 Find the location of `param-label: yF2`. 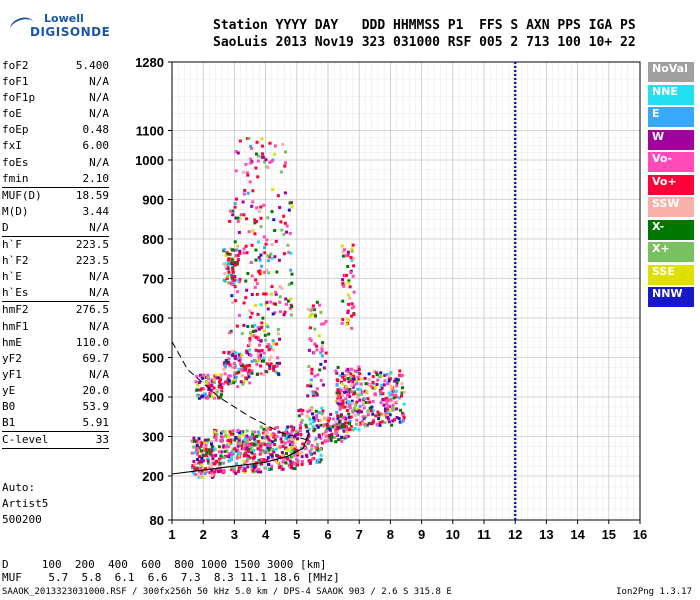

param-label: yF2 is located at coordinates (12, 358).